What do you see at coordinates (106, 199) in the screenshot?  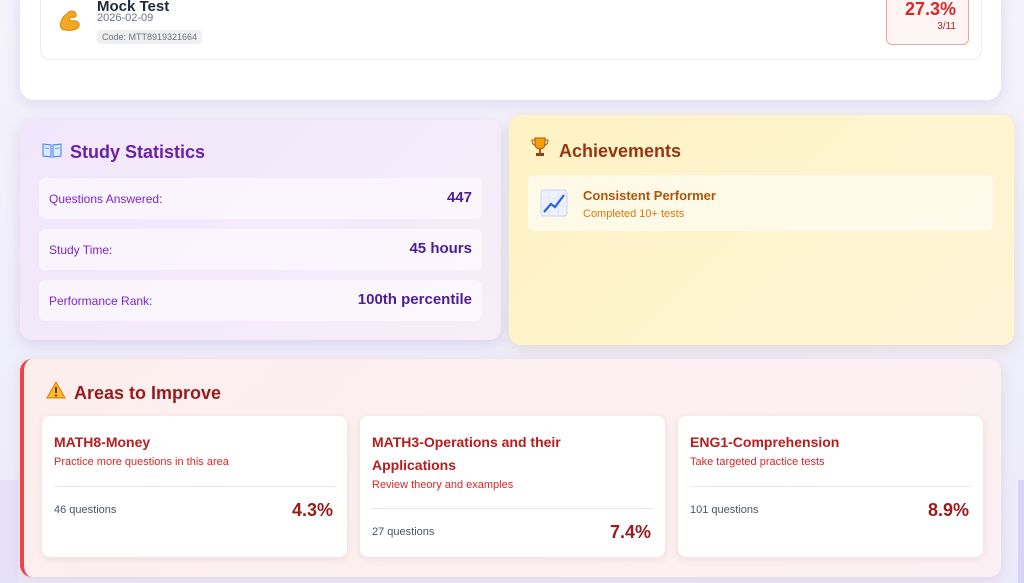 I see `stat-label: Questions Answered:` at bounding box center [106, 199].